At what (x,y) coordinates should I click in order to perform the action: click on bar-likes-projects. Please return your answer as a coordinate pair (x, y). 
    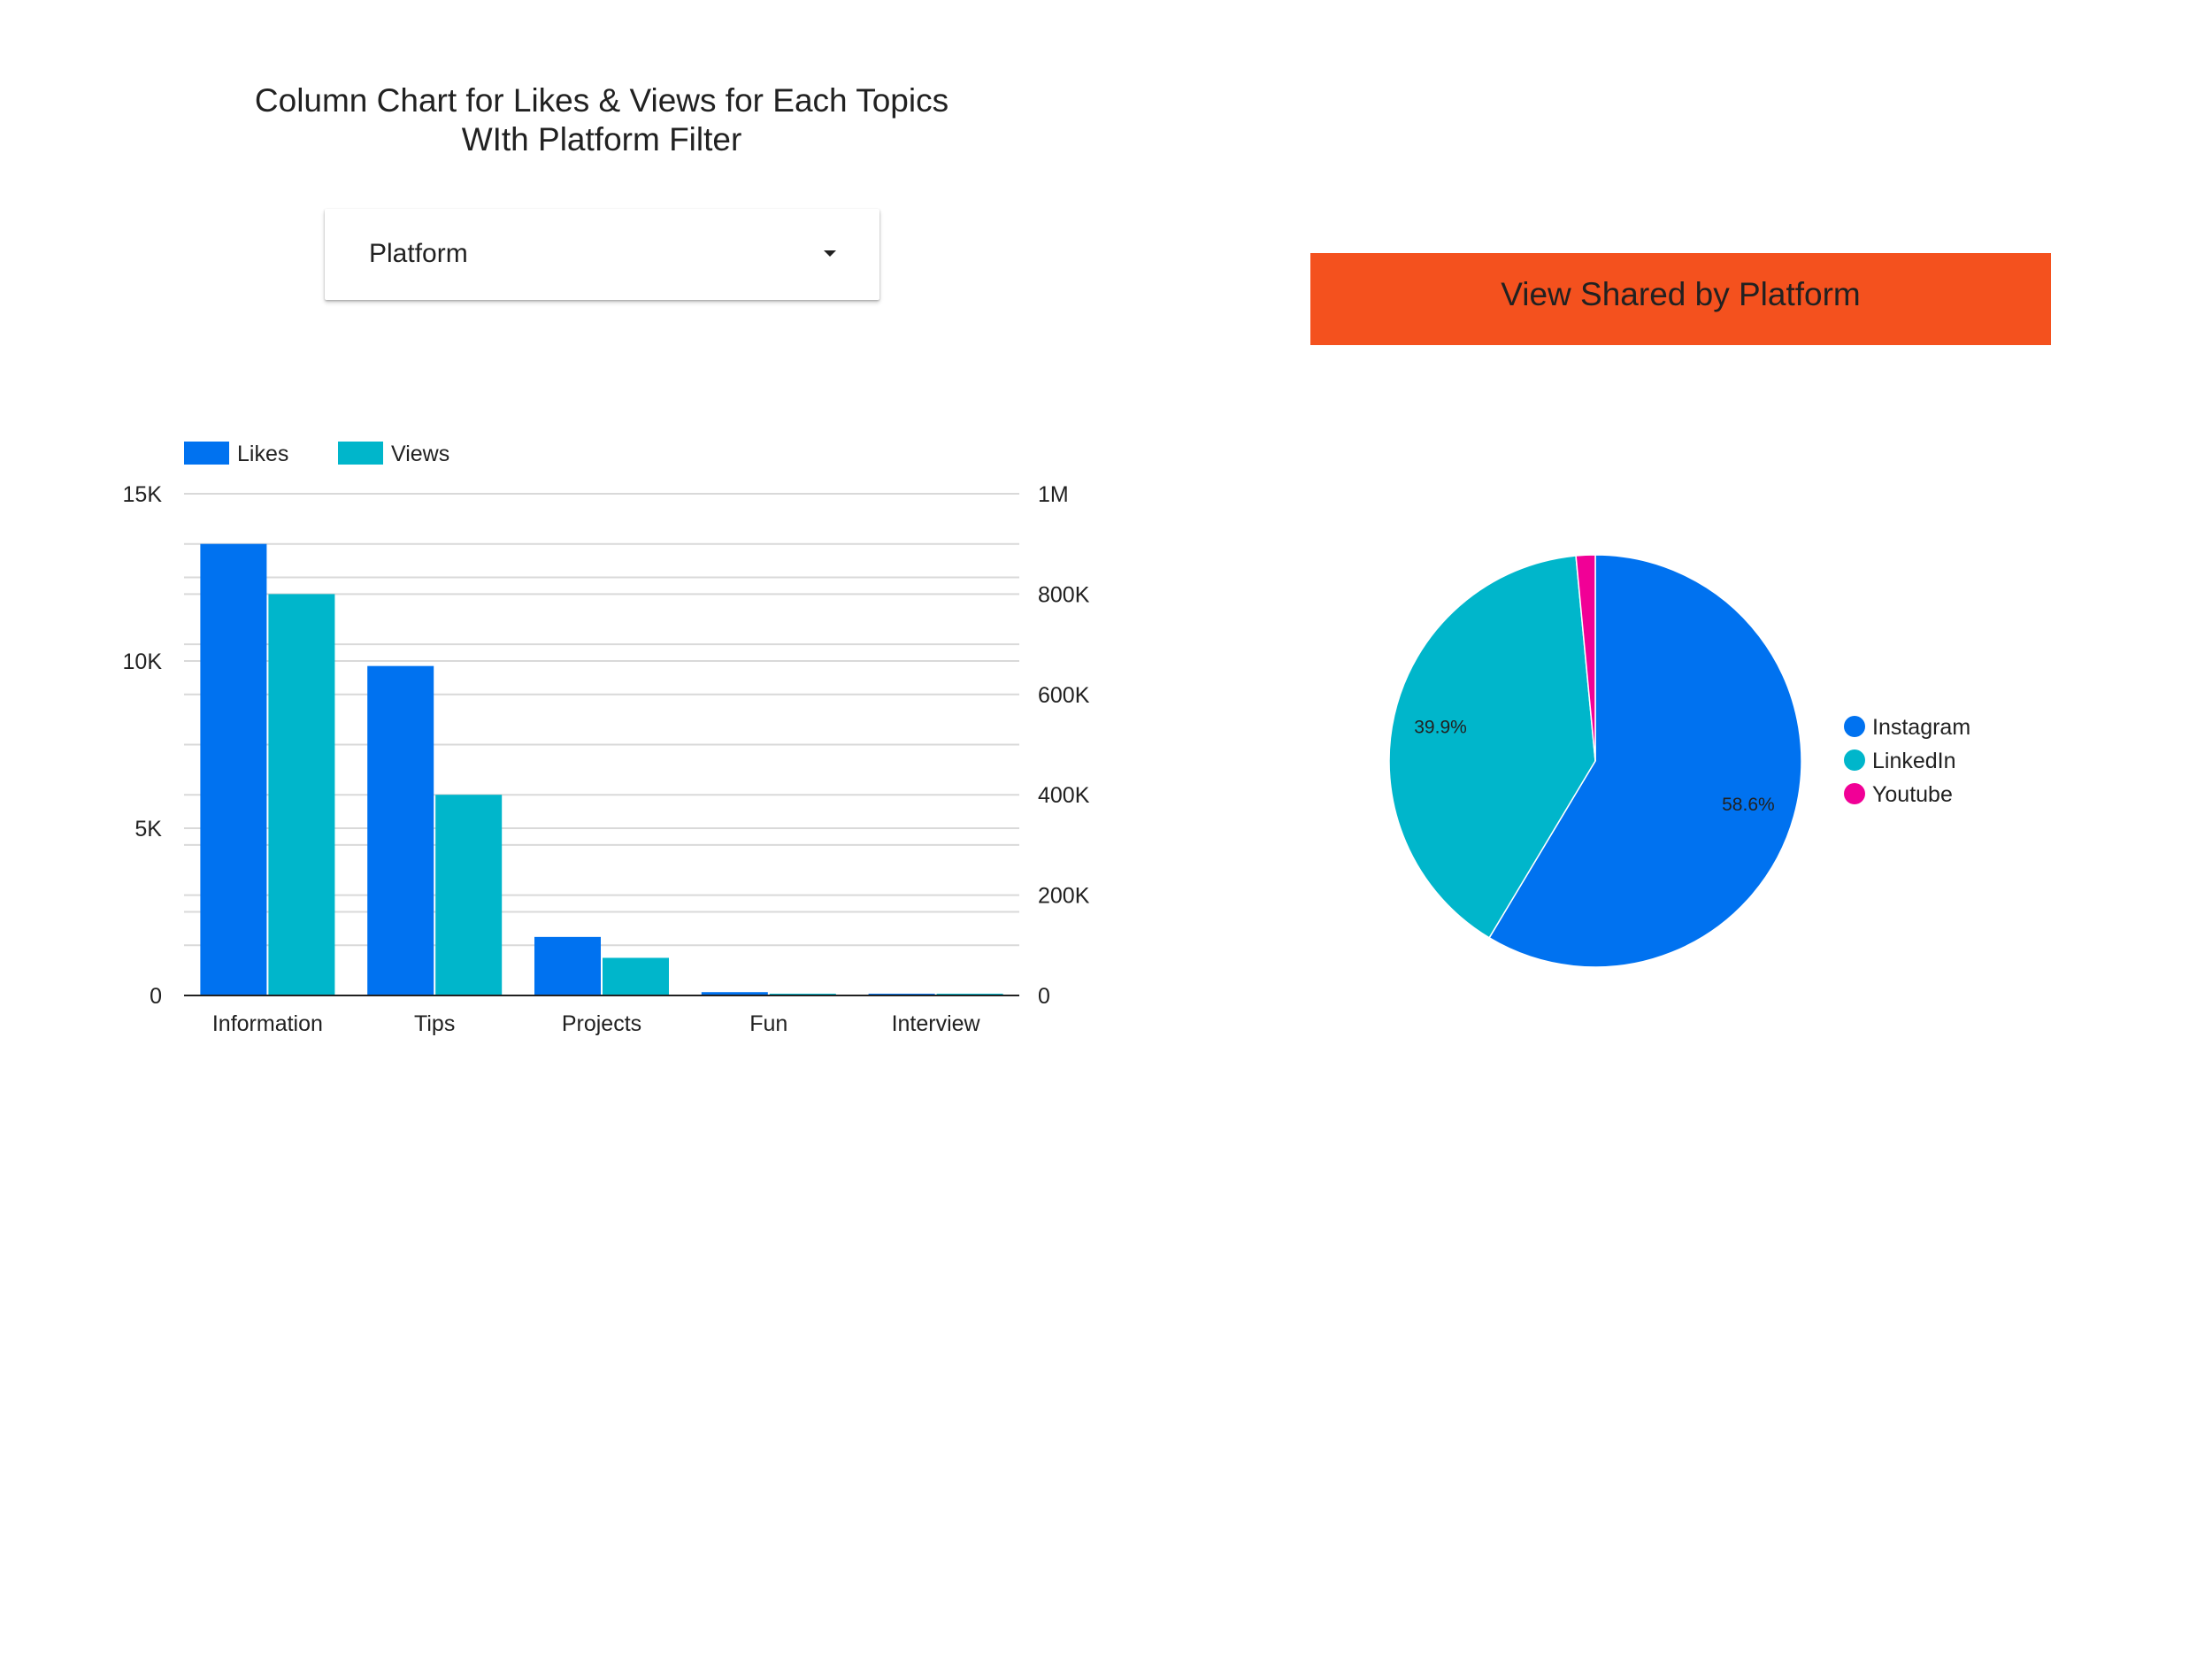
    Looking at the image, I should click on (568, 966).